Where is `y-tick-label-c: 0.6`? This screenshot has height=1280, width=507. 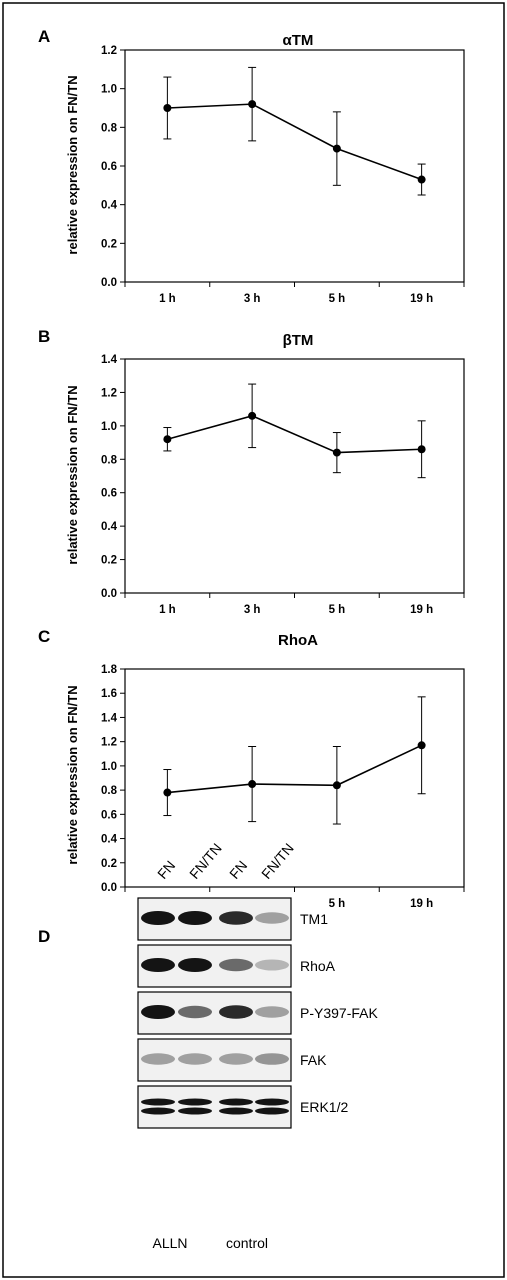 y-tick-label-c: 0.6 is located at coordinates (109, 815).